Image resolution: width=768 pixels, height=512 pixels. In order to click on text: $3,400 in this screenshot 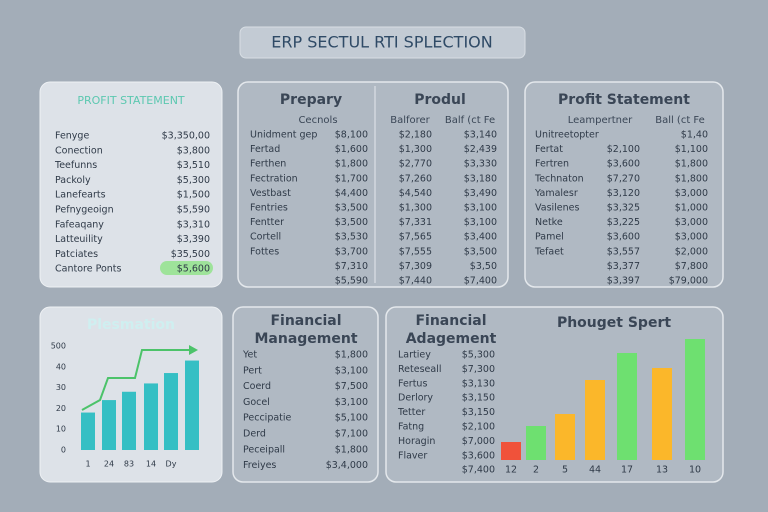, I will do `click(480, 237)`.